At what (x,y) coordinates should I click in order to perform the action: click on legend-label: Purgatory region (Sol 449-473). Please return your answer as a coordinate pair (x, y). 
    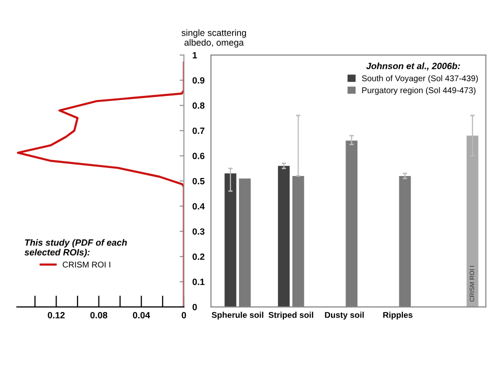
    Looking at the image, I should click on (419, 91).